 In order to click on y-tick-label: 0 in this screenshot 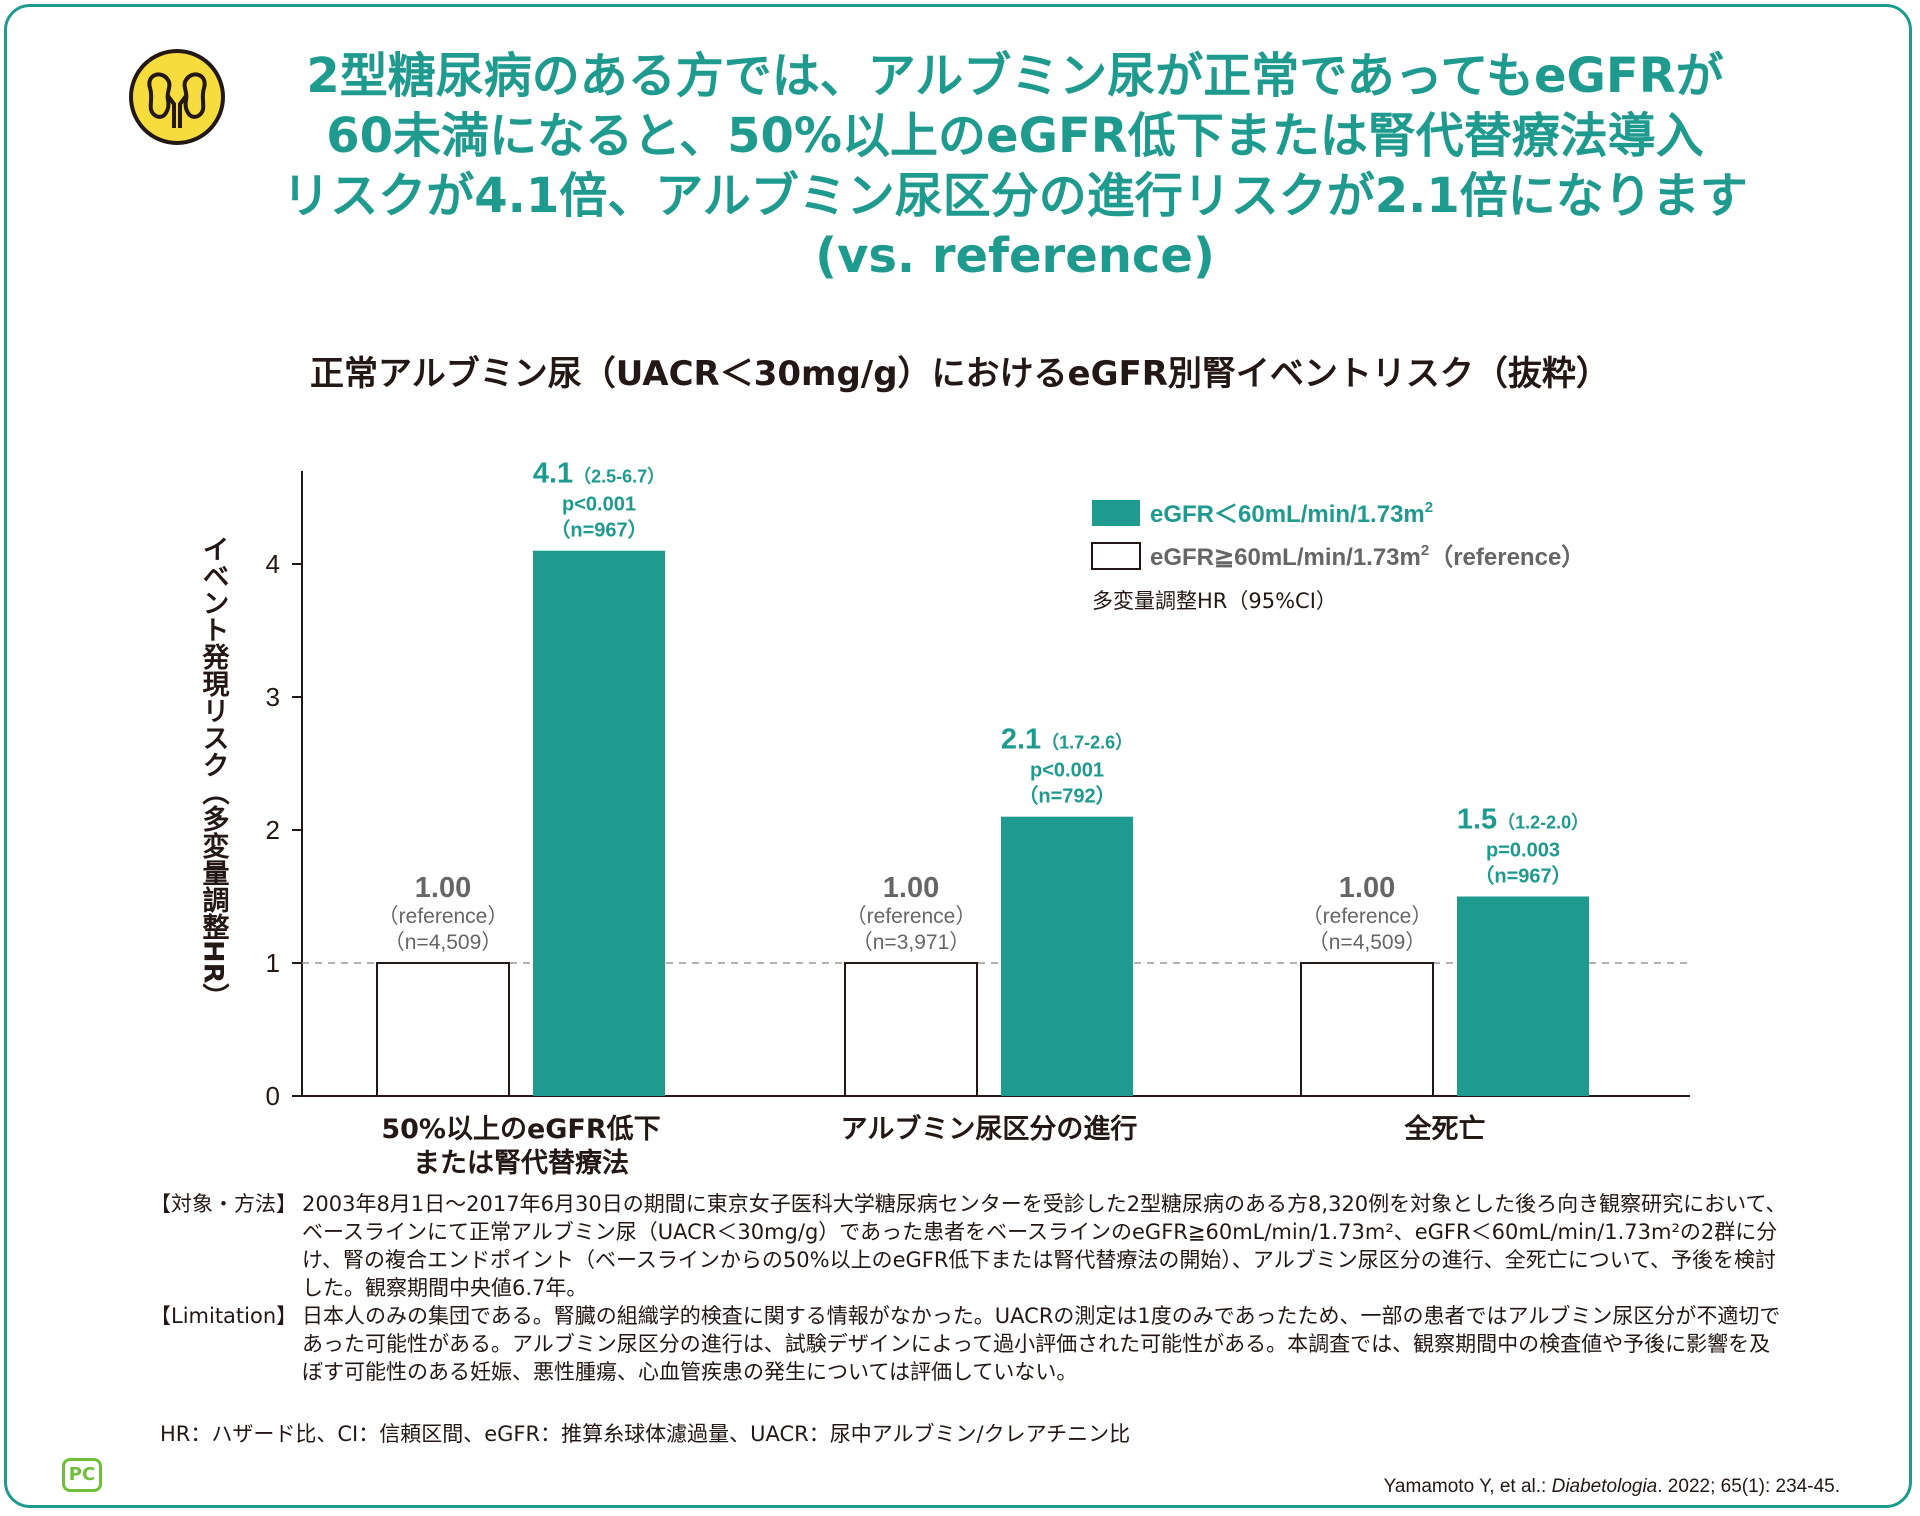, I will do `click(273, 1096)`.